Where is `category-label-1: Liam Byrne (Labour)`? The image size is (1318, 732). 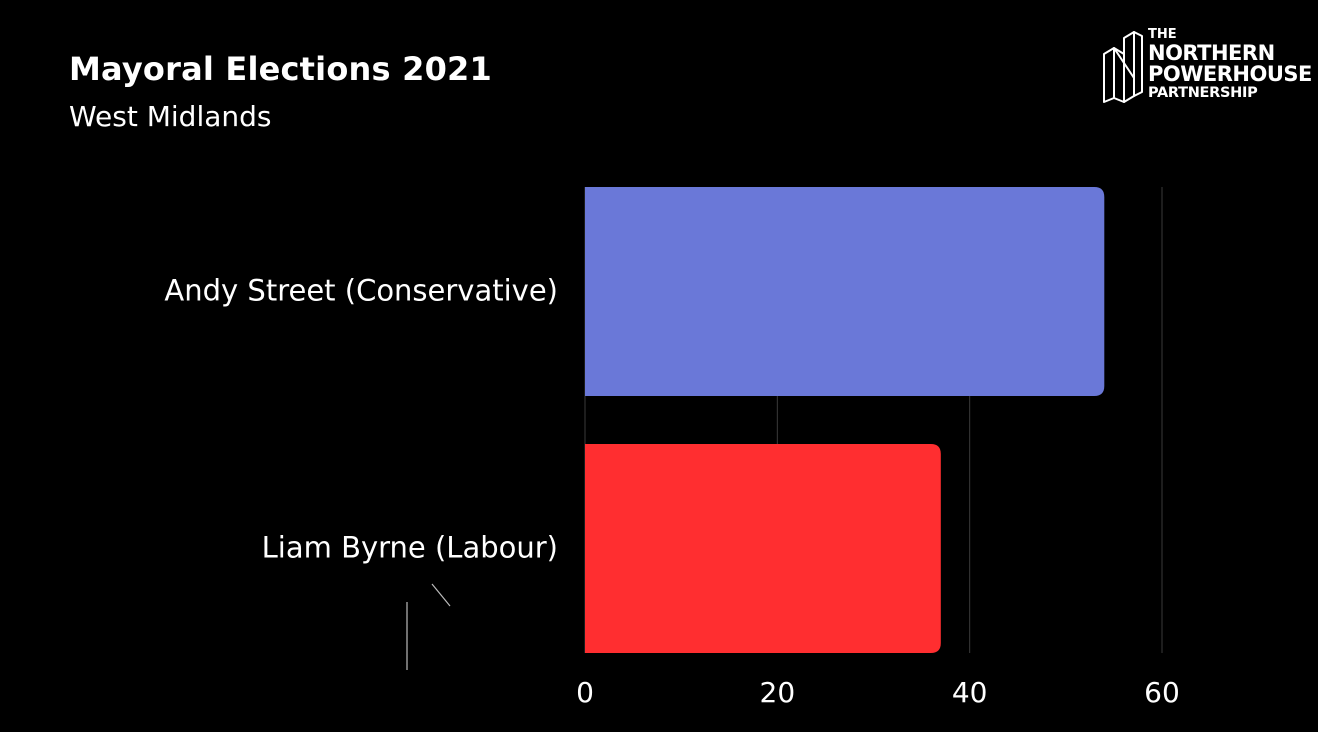 category-label-1: Liam Byrne (Labour) is located at coordinates (410, 548).